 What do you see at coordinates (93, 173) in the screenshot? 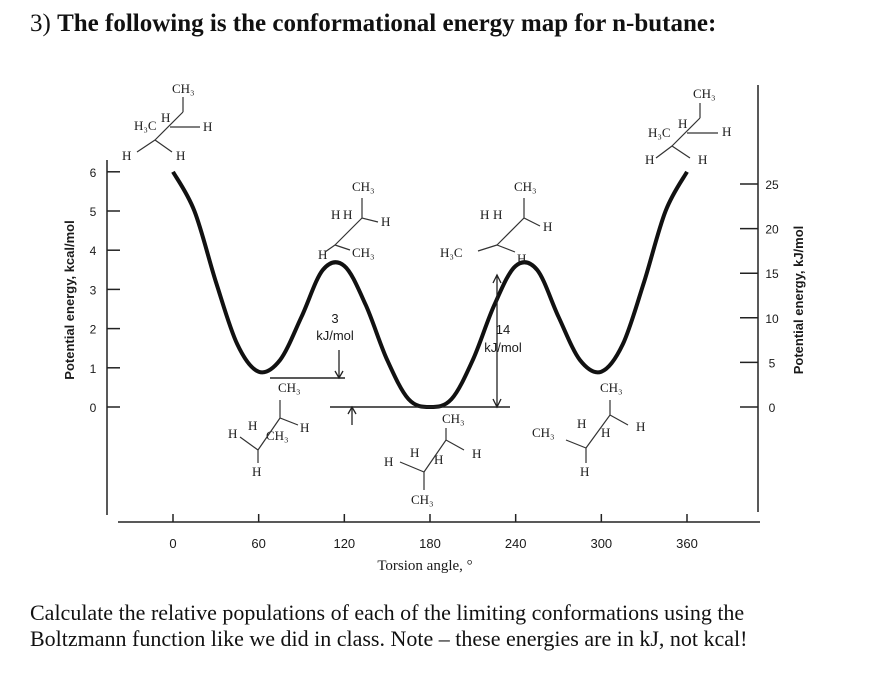
I see `left-tick-label: 6` at bounding box center [93, 173].